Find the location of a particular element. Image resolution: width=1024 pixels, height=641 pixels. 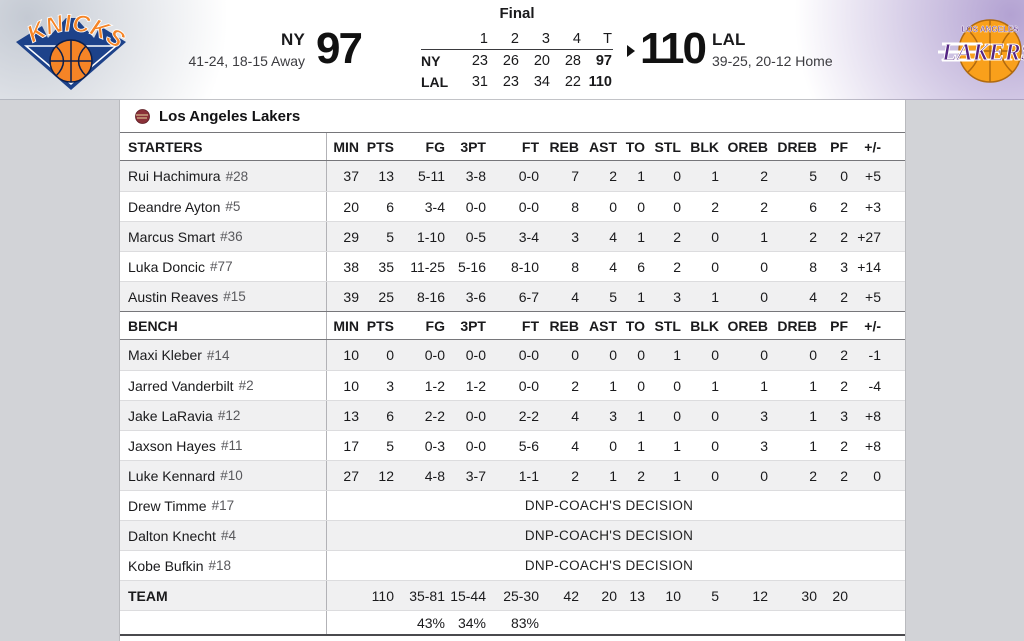

player-number: #2 is located at coordinates (246, 385).